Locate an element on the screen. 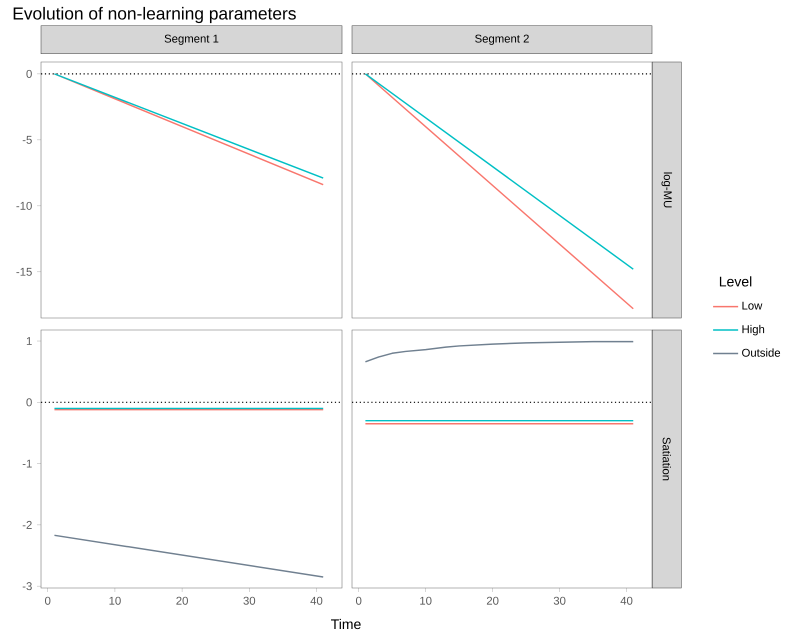 Image resolution: width=795 pixels, height=638 pixels. x-axis-title: Time is located at coordinates (346, 624).